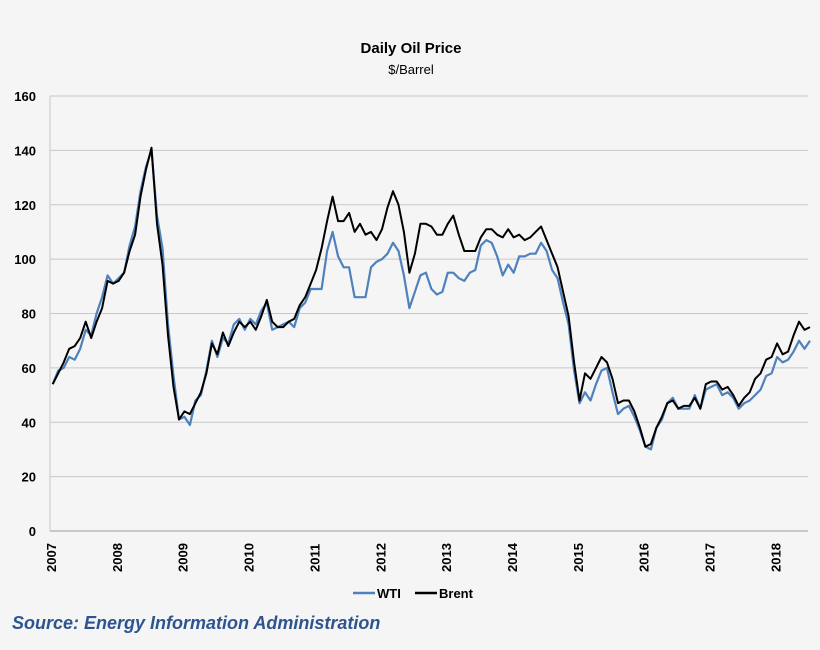 This screenshot has height=650, width=820. I want to click on x-tick-label: 2009, so click(183, 557).